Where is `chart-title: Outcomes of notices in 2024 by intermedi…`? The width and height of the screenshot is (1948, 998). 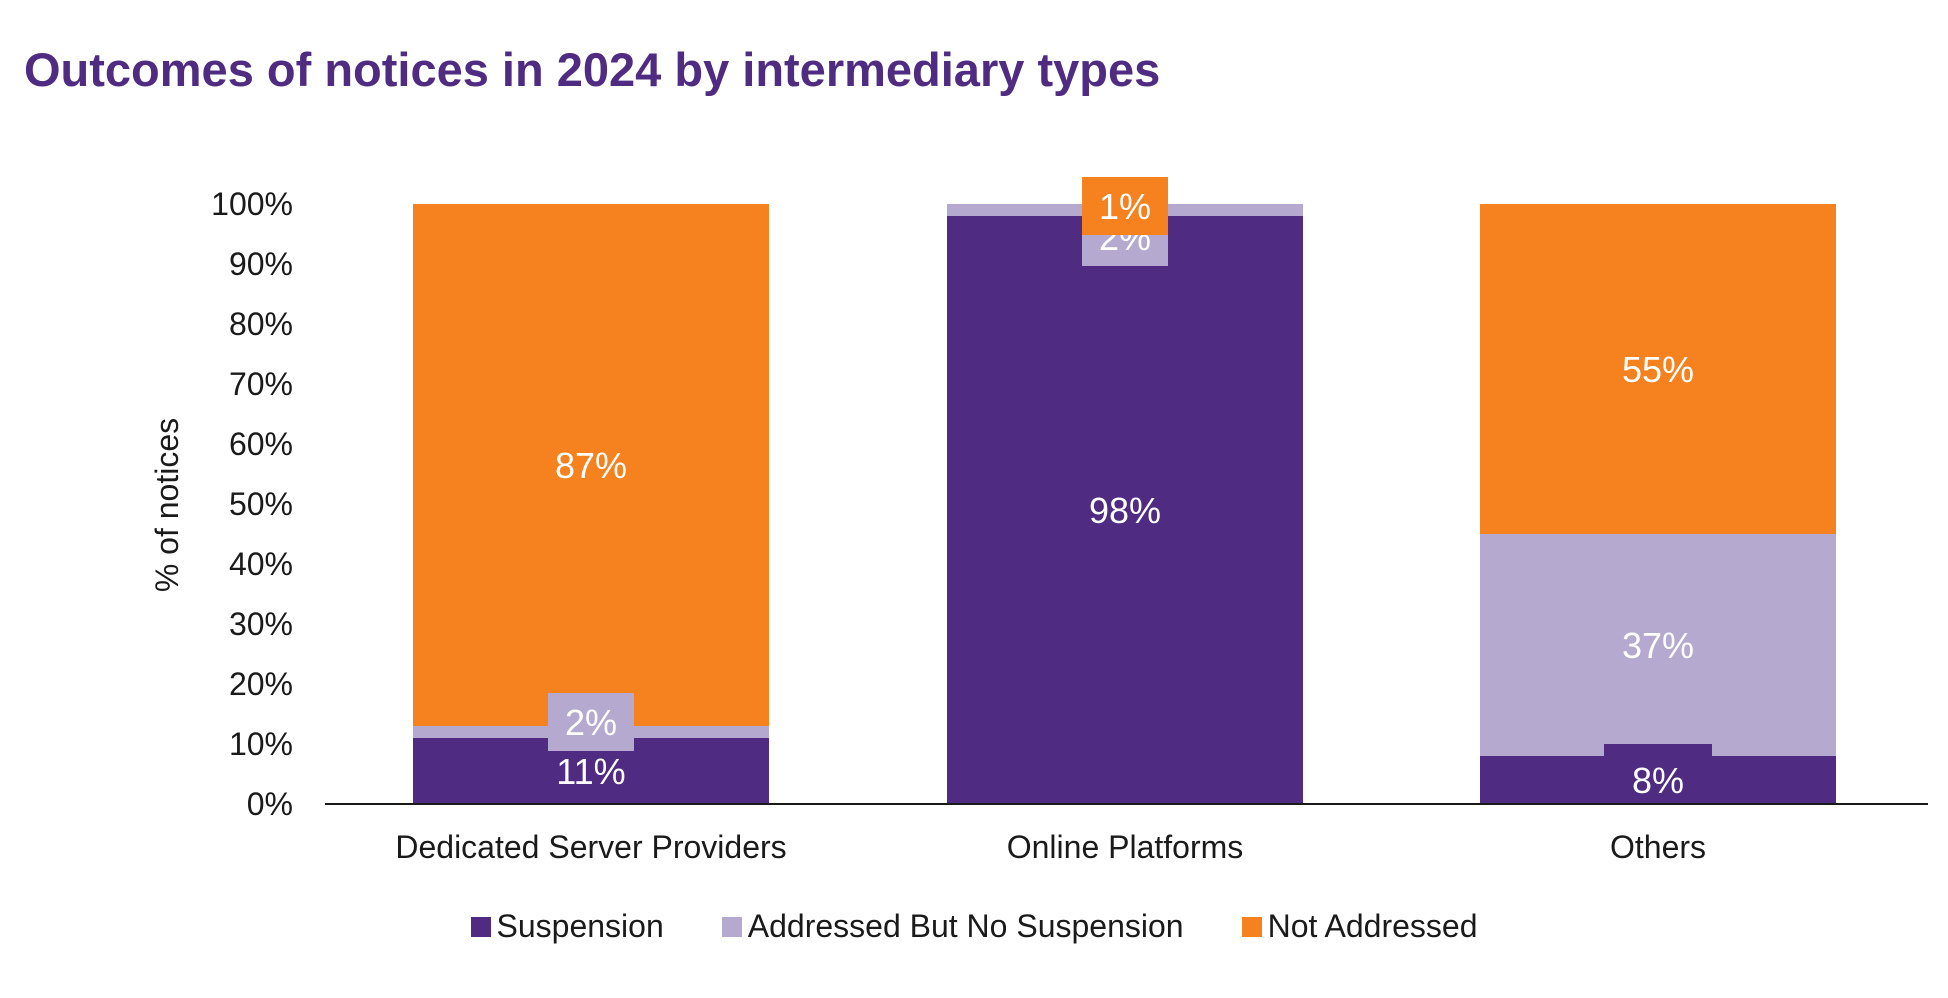 chart-title: Outcomes of notices in 2024 by intermedi… is located at coordinates (592, 69).